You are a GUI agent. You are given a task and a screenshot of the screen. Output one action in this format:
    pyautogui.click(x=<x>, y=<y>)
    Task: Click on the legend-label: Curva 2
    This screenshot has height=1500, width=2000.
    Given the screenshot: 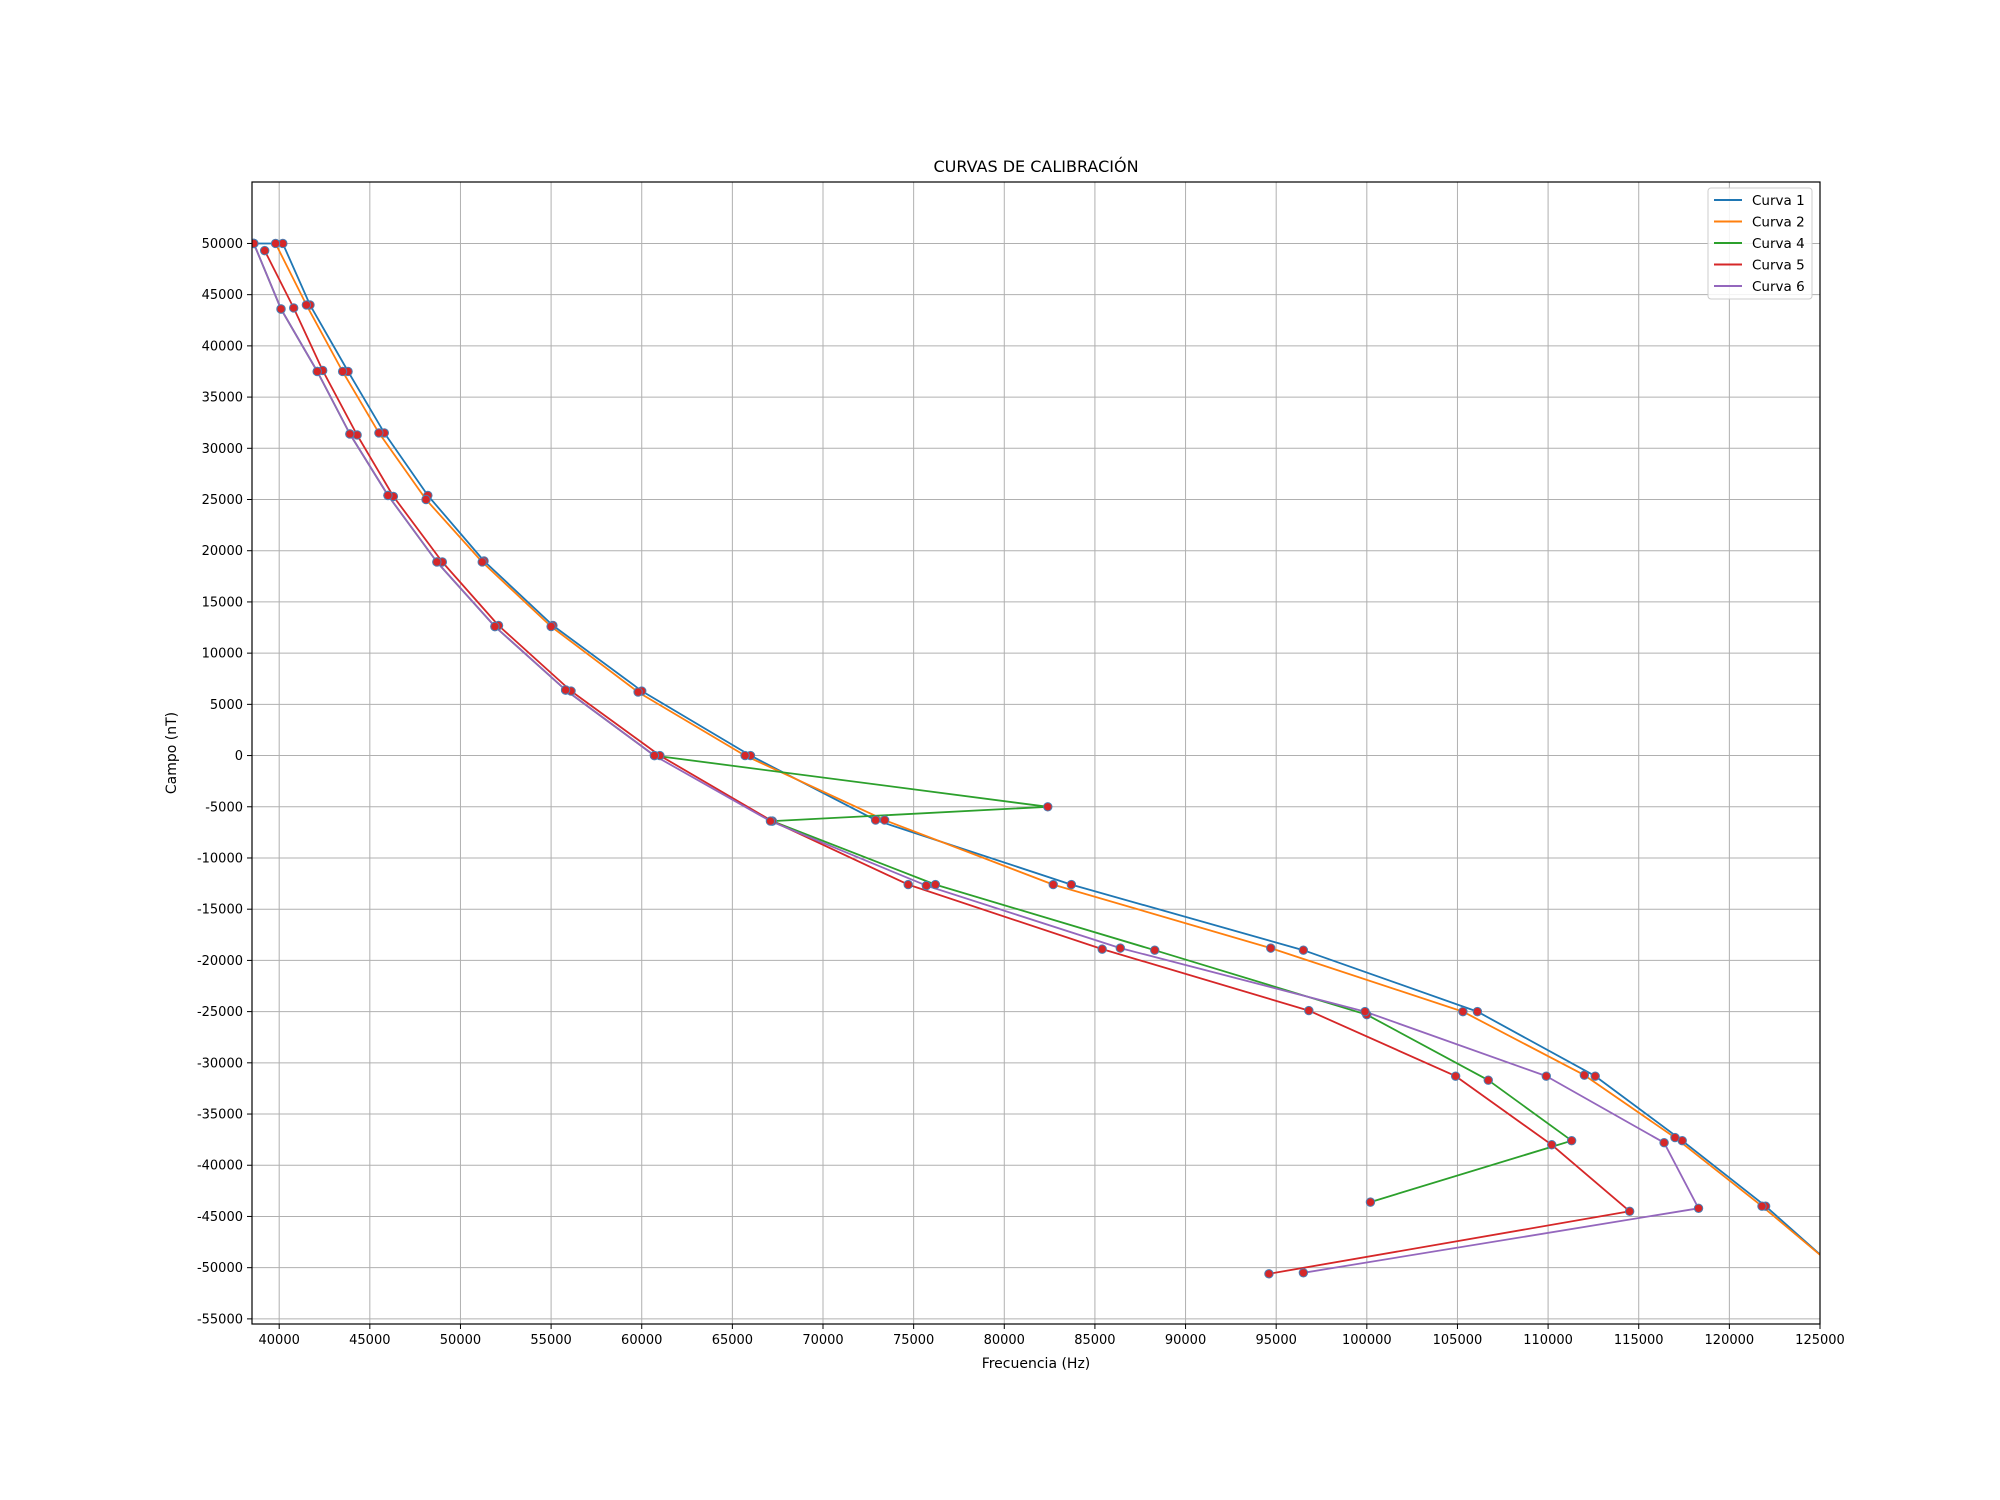 What is the action you would take?
    pyautogui.click(x=1778, y=223)
    